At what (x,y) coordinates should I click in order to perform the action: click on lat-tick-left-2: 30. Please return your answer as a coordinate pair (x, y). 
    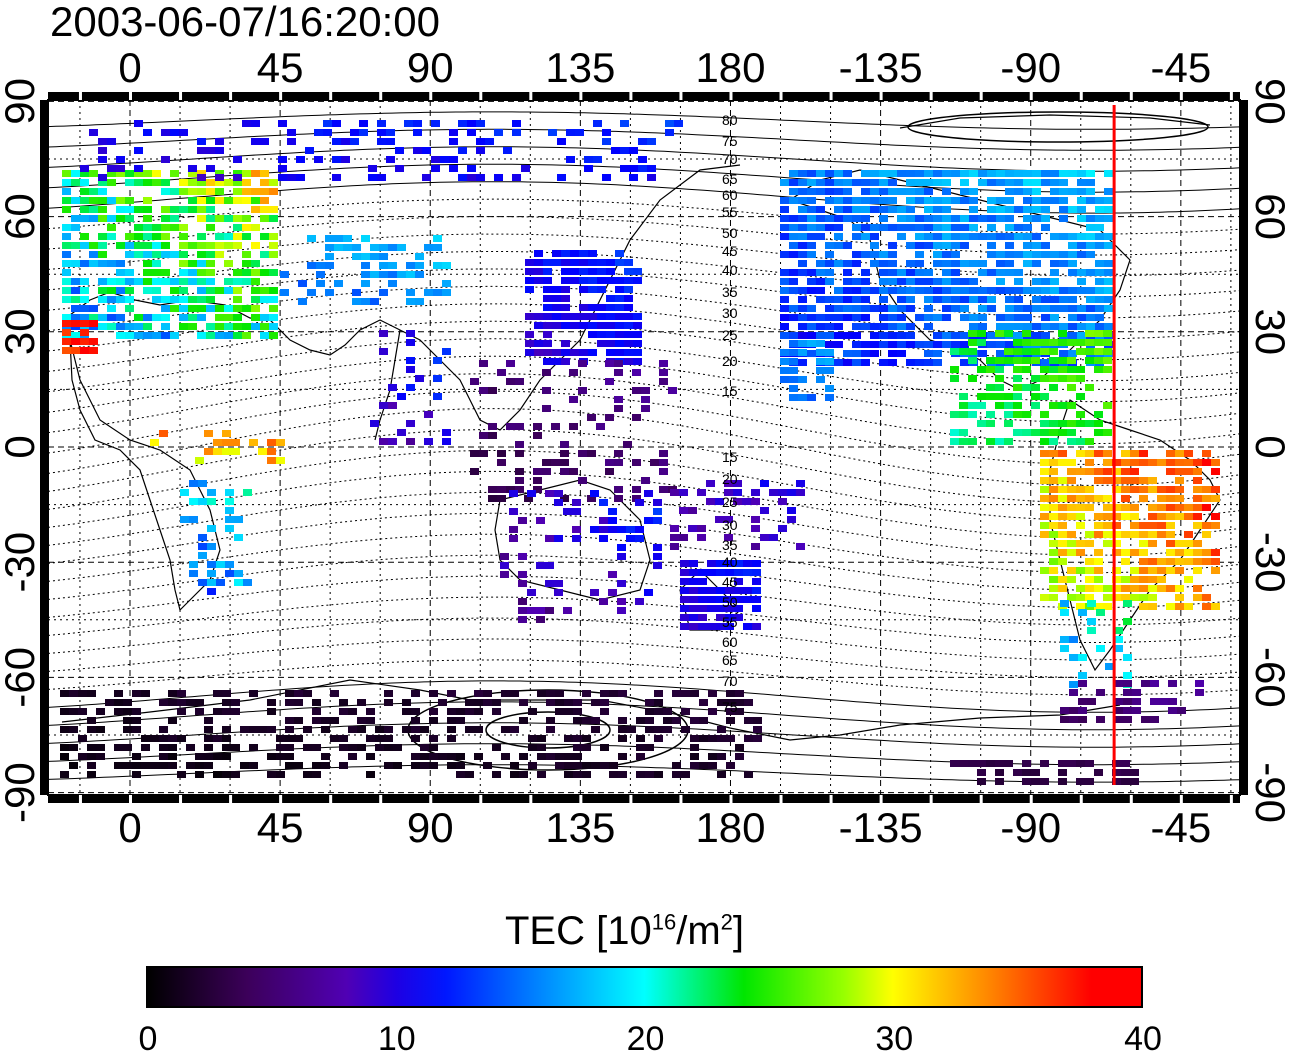
    Looking at the image, I should click on (21, 331).